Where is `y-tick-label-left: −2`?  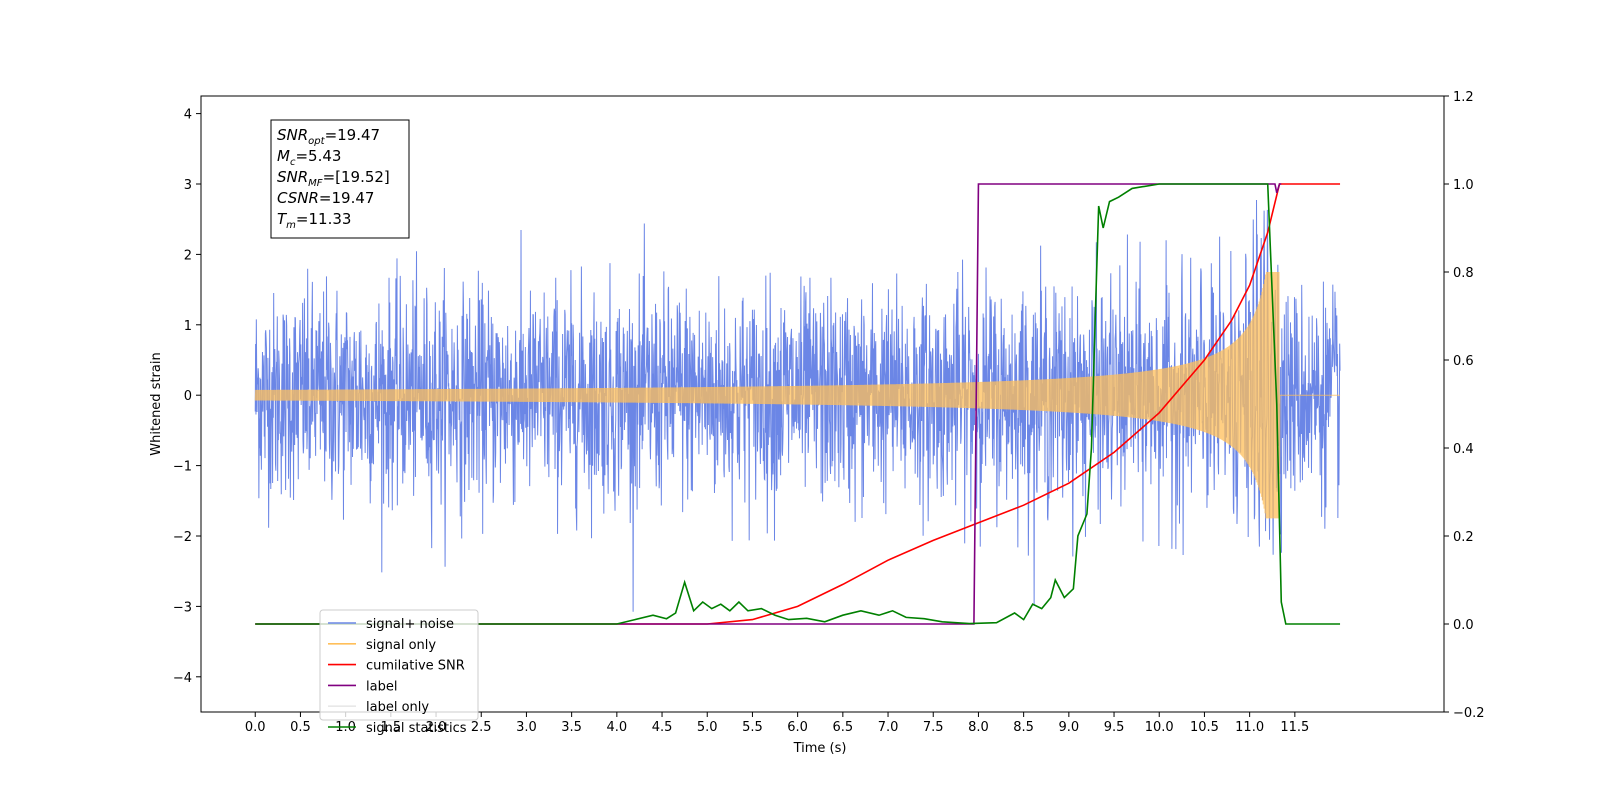 y-tick-label-left: −2 is located at coordinates (182, 537).